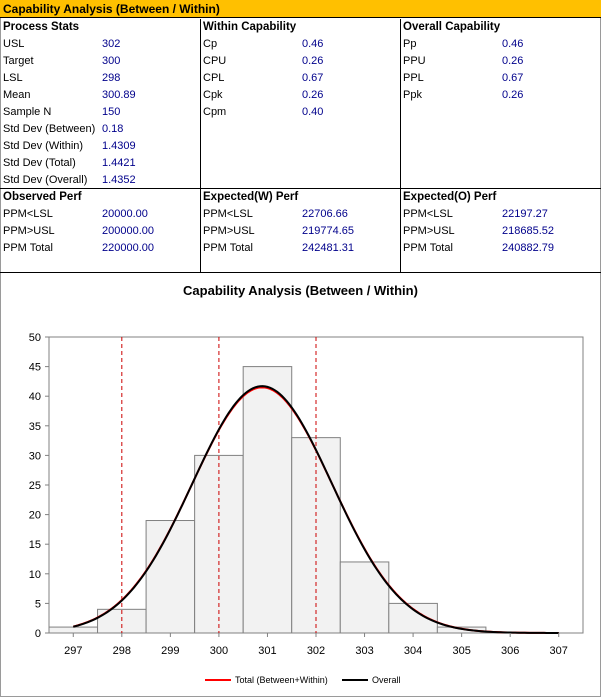  Describe the element at coordinates (300, 214) in the screenshot. I see `expected-w-perf-row: PPM<LSL 22706.66` at that location.